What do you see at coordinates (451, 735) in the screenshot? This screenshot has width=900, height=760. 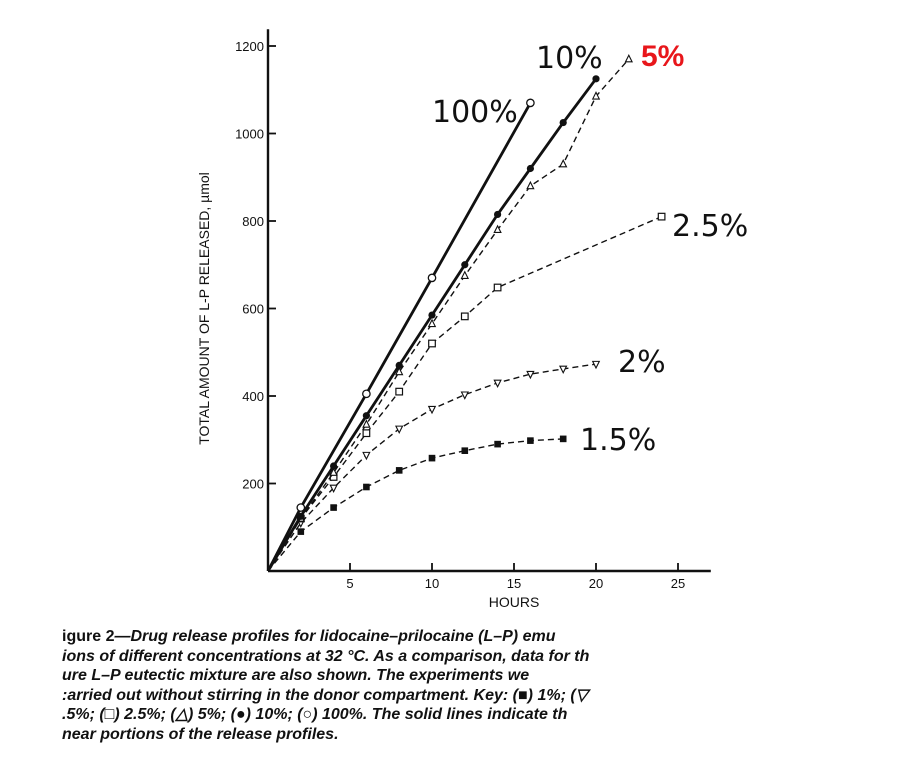 I see `caption-line: near portions of the release profiles.` at bounding box center [451, 735].